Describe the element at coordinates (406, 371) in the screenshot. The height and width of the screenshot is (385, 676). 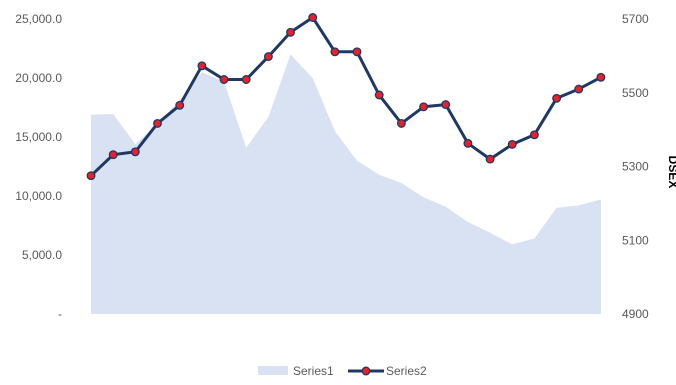
I see `legend-label-series2: Series2` at that location.